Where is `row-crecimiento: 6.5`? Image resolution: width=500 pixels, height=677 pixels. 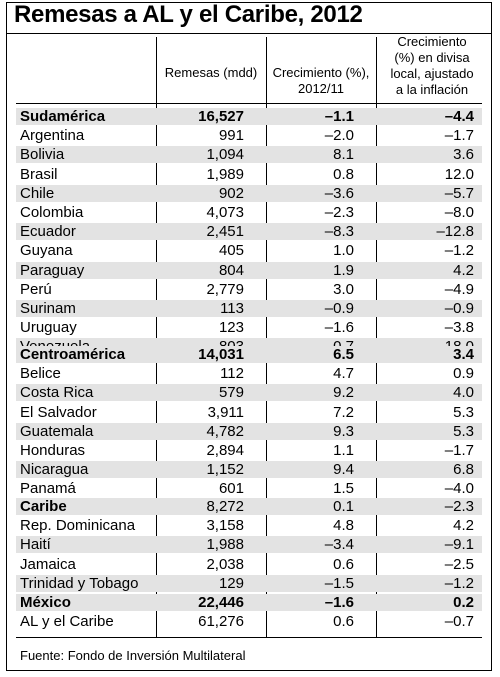
row-crecimiento: 6.5 is located at coordinates (343, 354).